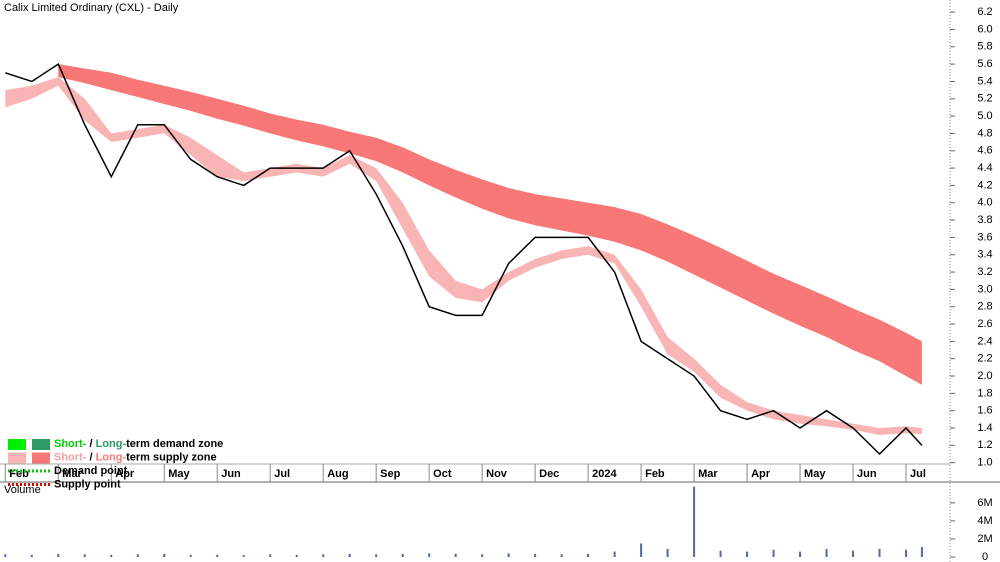 This screenshot has height=562, width=1000. What do you see at coordinates (984, 324) in the screenshot?
I see `y-tick-label: 2.6` at bounding box center [984, 324].